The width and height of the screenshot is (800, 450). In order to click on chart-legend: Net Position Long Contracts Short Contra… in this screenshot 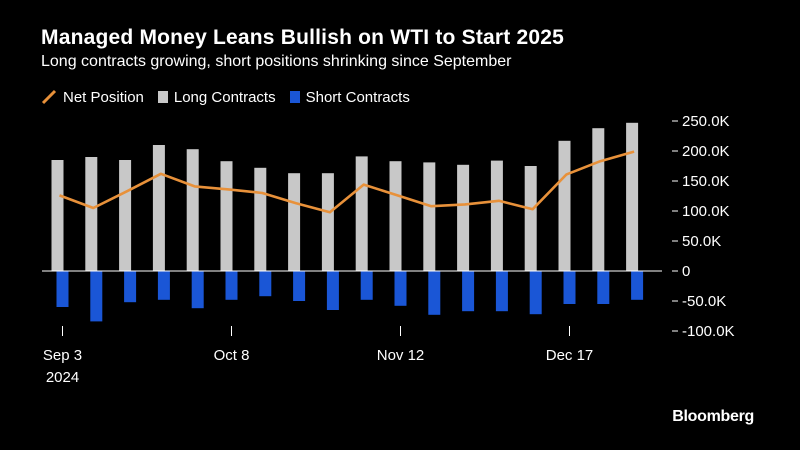, I will do `click(232, 97)`.